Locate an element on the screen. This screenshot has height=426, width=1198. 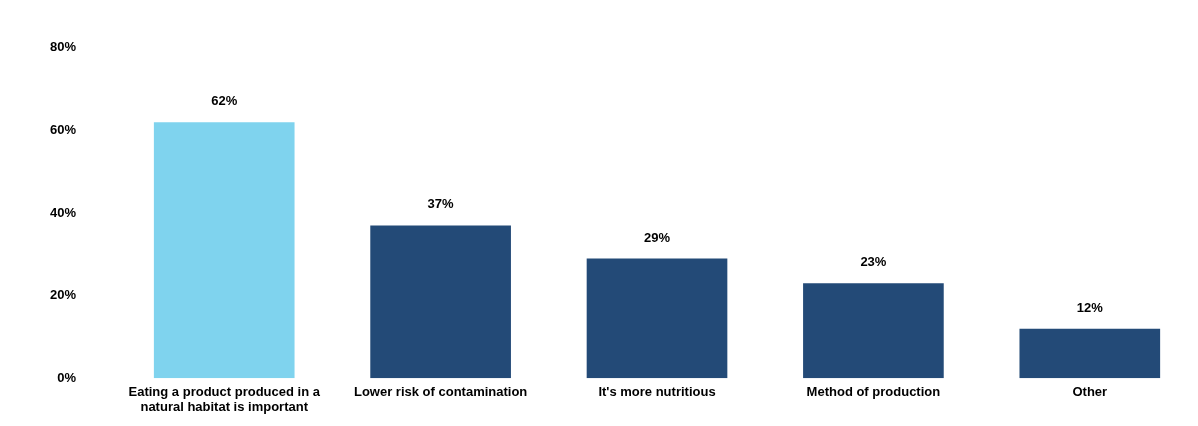
y-tick-label: 60% is located at coordinates (63, 129).